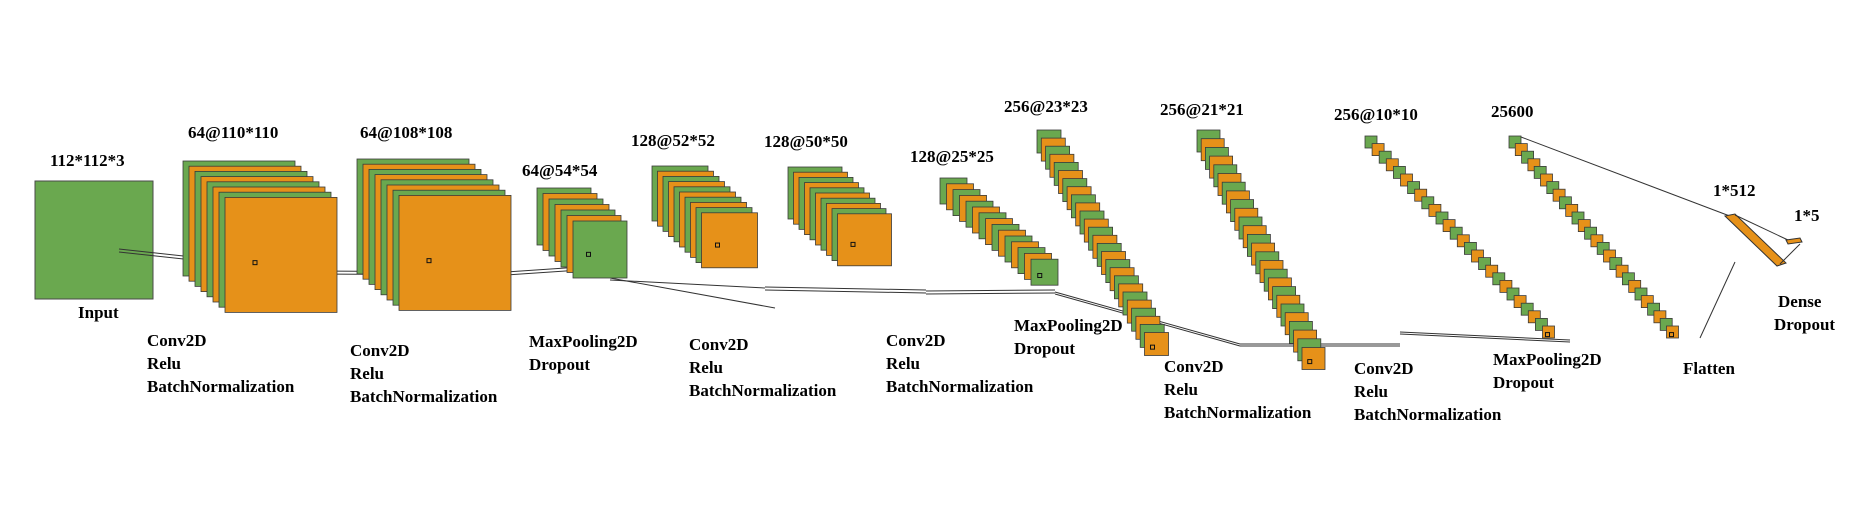 Image resolution: width=1851 pixels, height=506 pixels. Describe the element at coordinates (1734, 190) in the screenshot. I see `dense-dim-label: 1*512` at that location.